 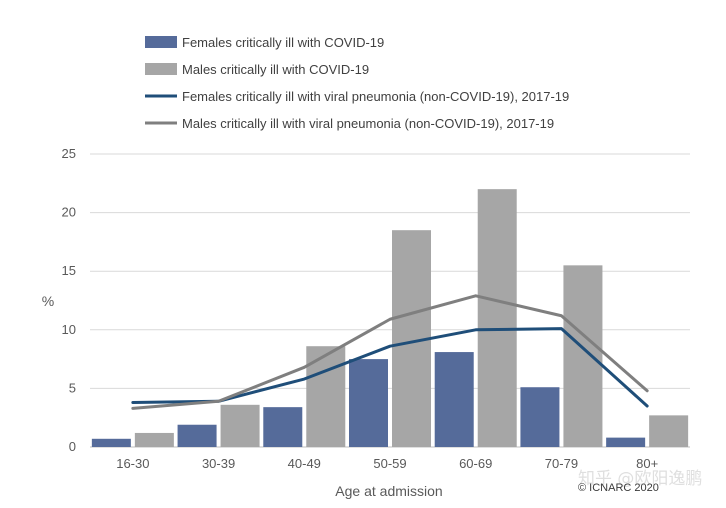 What do you see at coordinates (218, 463) in the screenshot?
I see `x-tick-label: 30-39` at bounding box center [218, 463].